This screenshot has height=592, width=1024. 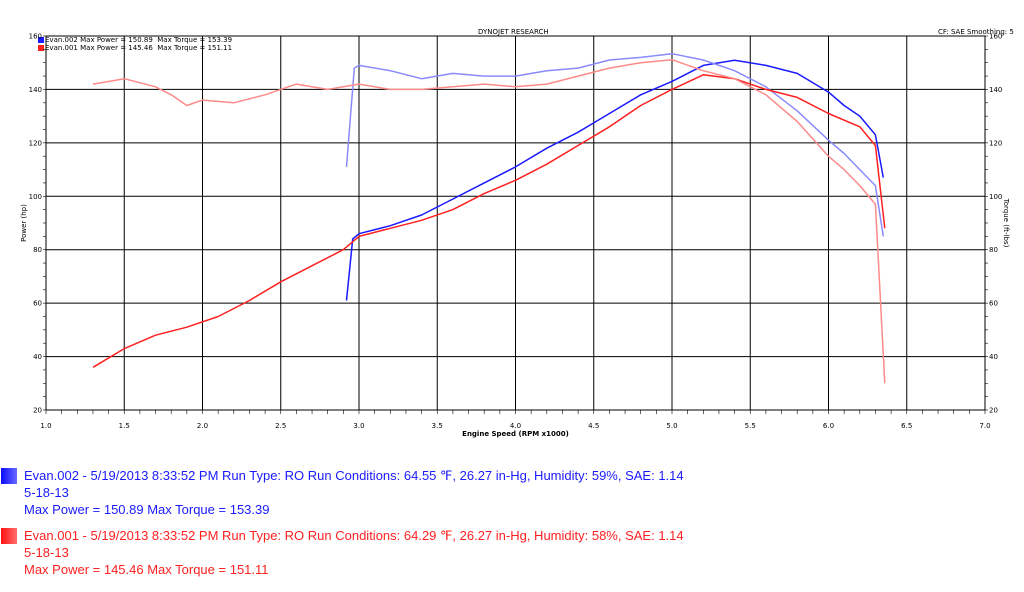 I want to click on y2-tick-label: 160, so click(x=995, y=37).